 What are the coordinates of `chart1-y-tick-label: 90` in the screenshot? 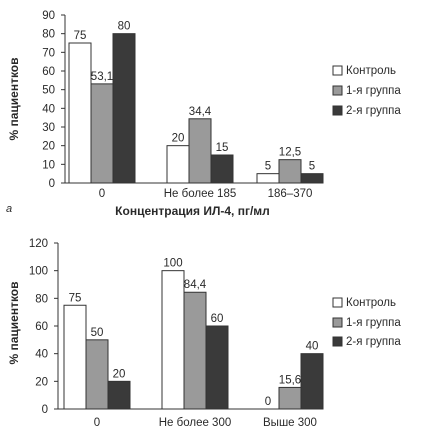 It's located at (48, 16).